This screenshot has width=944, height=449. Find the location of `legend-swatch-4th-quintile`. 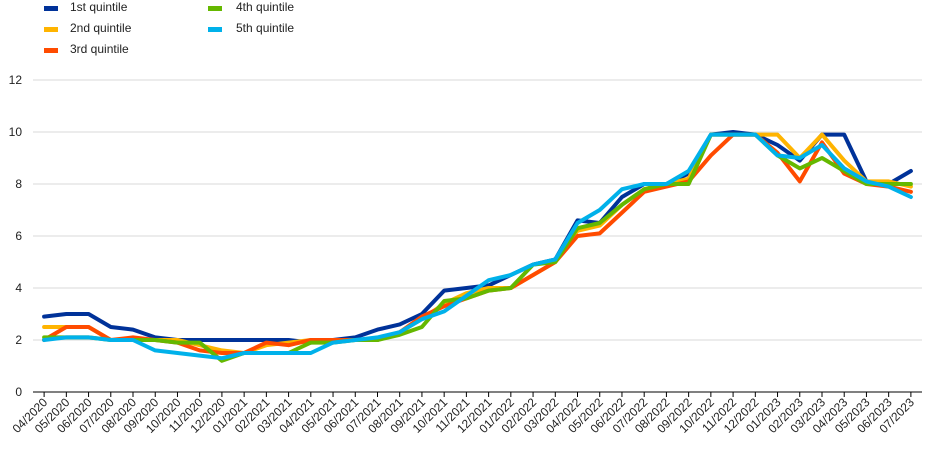

legend-swatch-4th-quintile is located at coordinates (215, 8).